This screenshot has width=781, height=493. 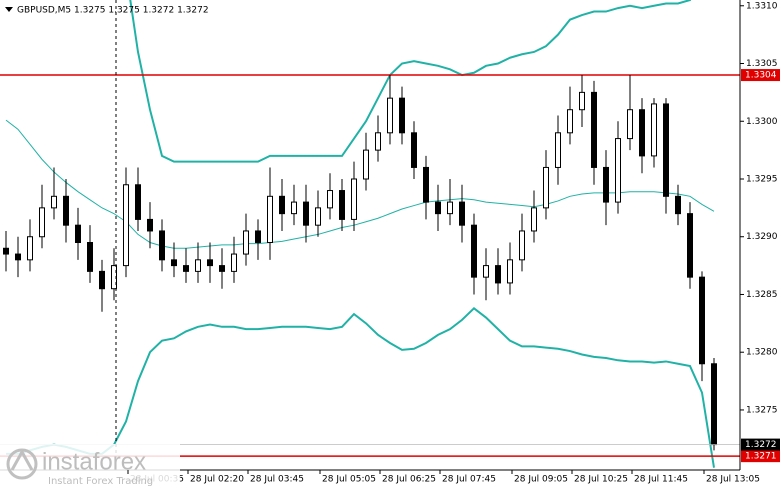 I want to click on x-tick-label: 28 Jul 05:05, so click(x=349, y=480).